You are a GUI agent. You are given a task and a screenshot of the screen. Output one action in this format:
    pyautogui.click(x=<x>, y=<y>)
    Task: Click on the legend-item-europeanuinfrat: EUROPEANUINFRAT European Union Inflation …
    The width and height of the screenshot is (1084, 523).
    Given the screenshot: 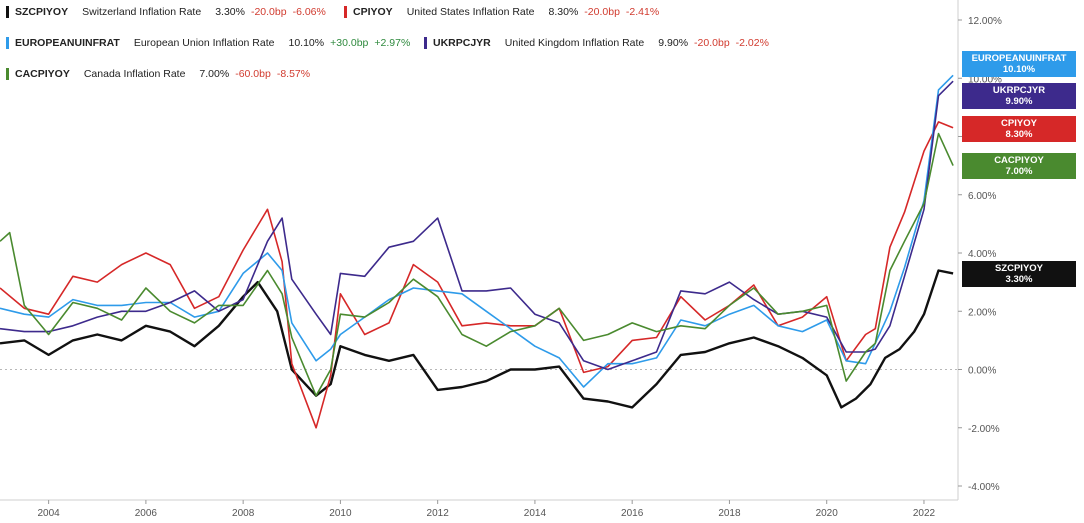 What is the action you would take?
    pyautogui.click(x=208, y=43)
    